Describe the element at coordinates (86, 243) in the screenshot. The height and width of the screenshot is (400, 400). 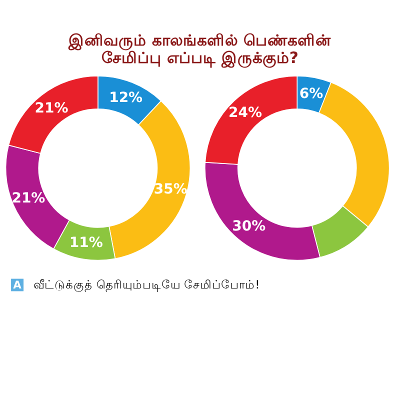
I see `data-label: 11%` at that location.